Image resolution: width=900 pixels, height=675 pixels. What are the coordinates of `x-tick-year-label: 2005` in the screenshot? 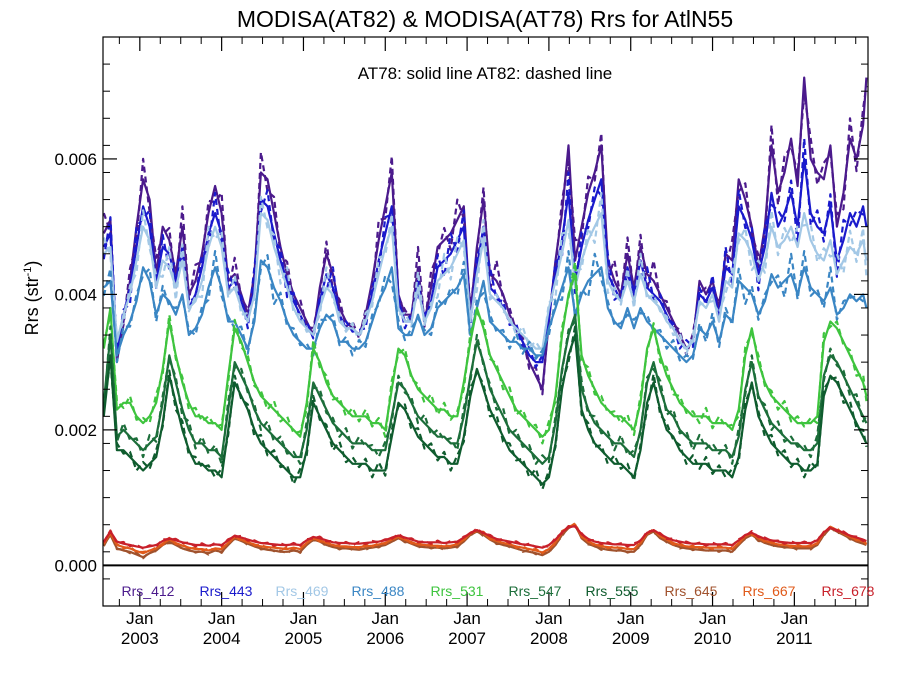 It's located at (304, 638).